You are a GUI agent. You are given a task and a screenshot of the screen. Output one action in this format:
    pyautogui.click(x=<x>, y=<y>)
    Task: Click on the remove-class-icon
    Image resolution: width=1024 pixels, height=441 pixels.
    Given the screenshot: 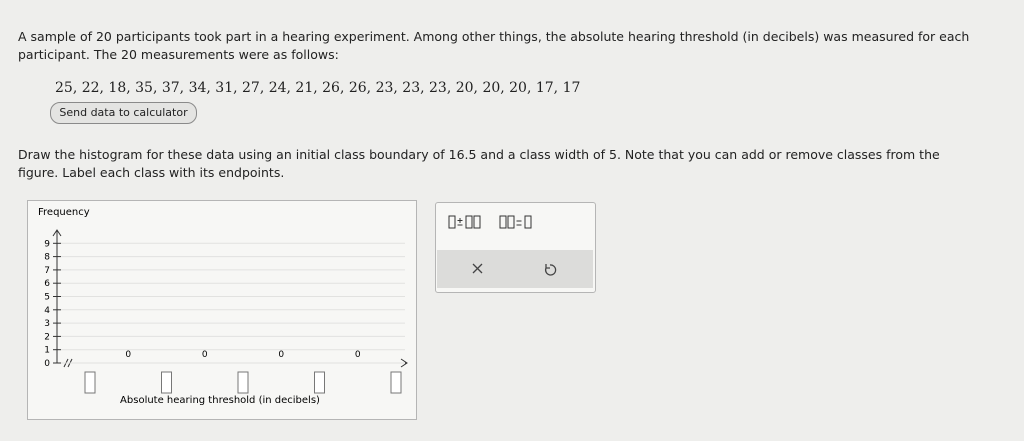 What is the action you would take?
    pyautogui.click(x=515, y=222)
    